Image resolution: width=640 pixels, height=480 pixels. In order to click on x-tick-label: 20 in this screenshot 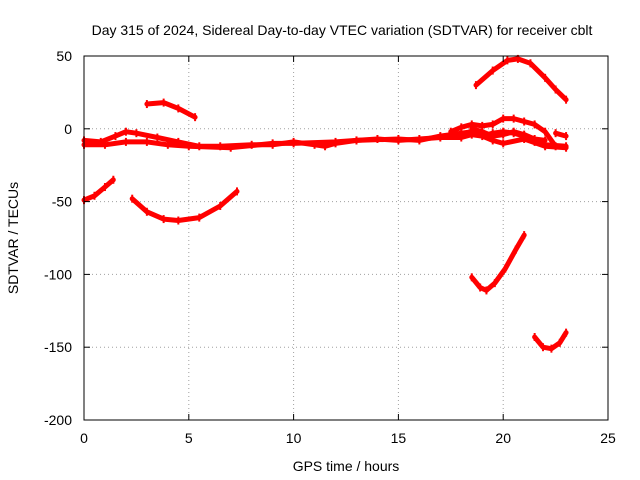, I will do `click(503, 438)`.